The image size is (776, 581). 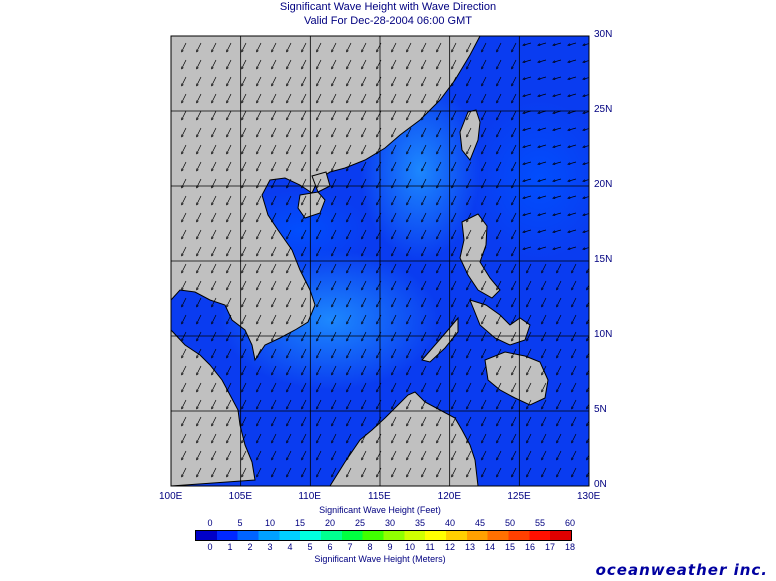 What do you see at coordinates (529, 180) in the screenshot?
I see `pacific-region` at bounding box center [529, 180].